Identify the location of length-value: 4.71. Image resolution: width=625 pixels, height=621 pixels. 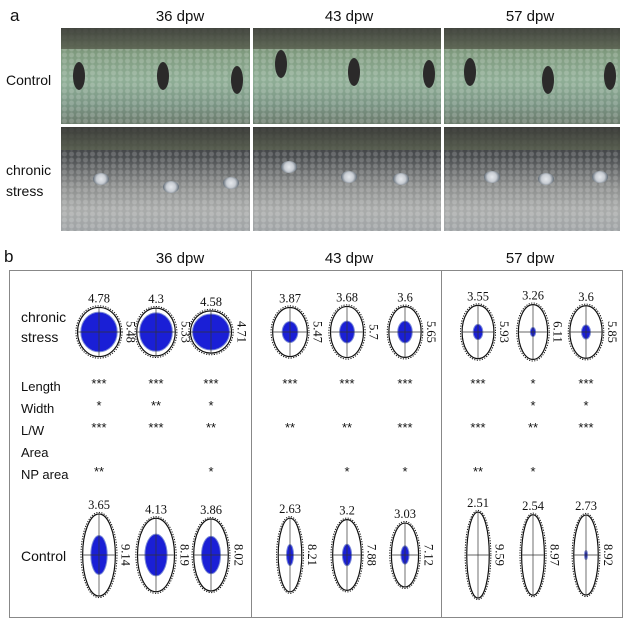
(242, 332).